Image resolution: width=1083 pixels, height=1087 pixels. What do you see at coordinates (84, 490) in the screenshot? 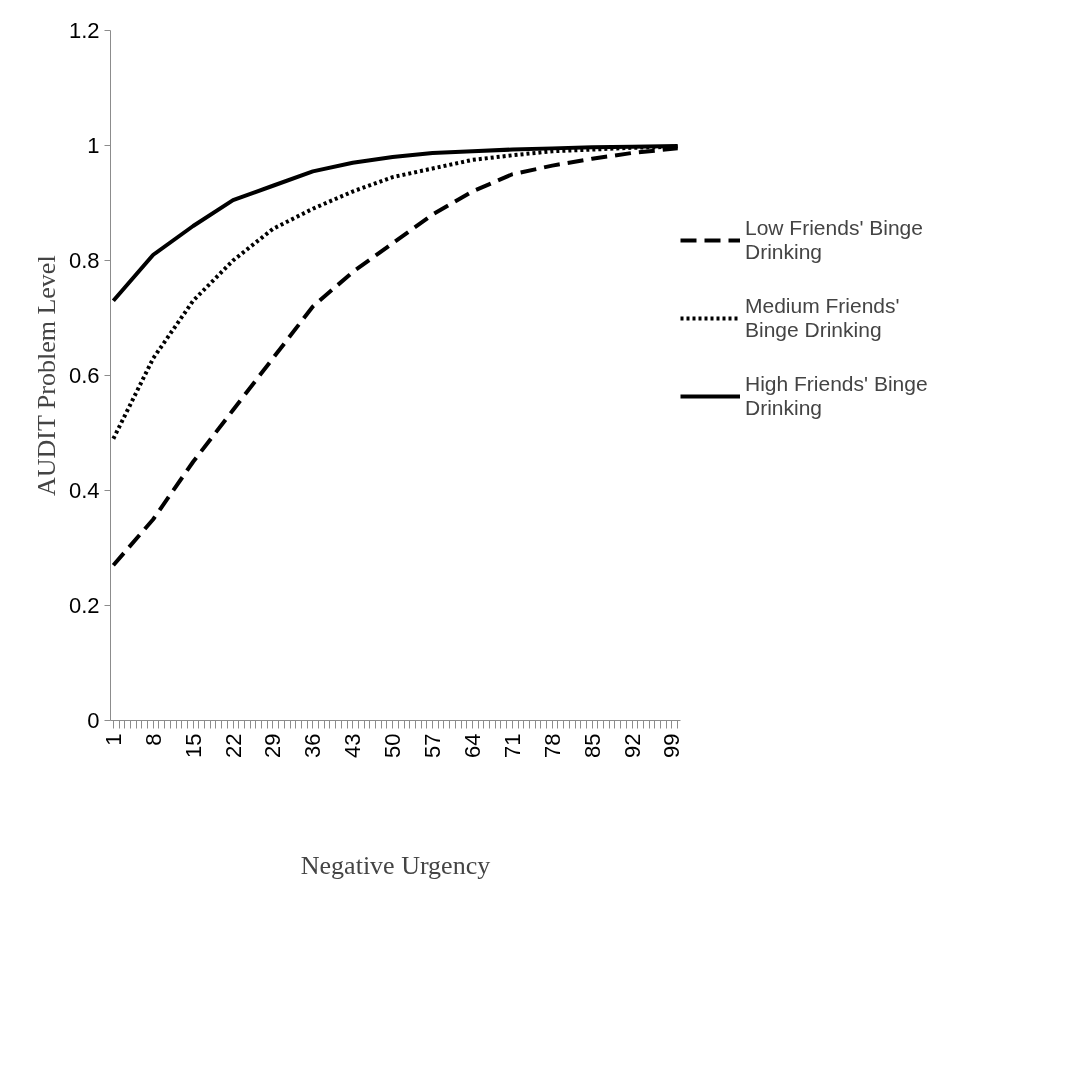
I see `y-tick-label: 0.4` at bounding box center [84, 490].